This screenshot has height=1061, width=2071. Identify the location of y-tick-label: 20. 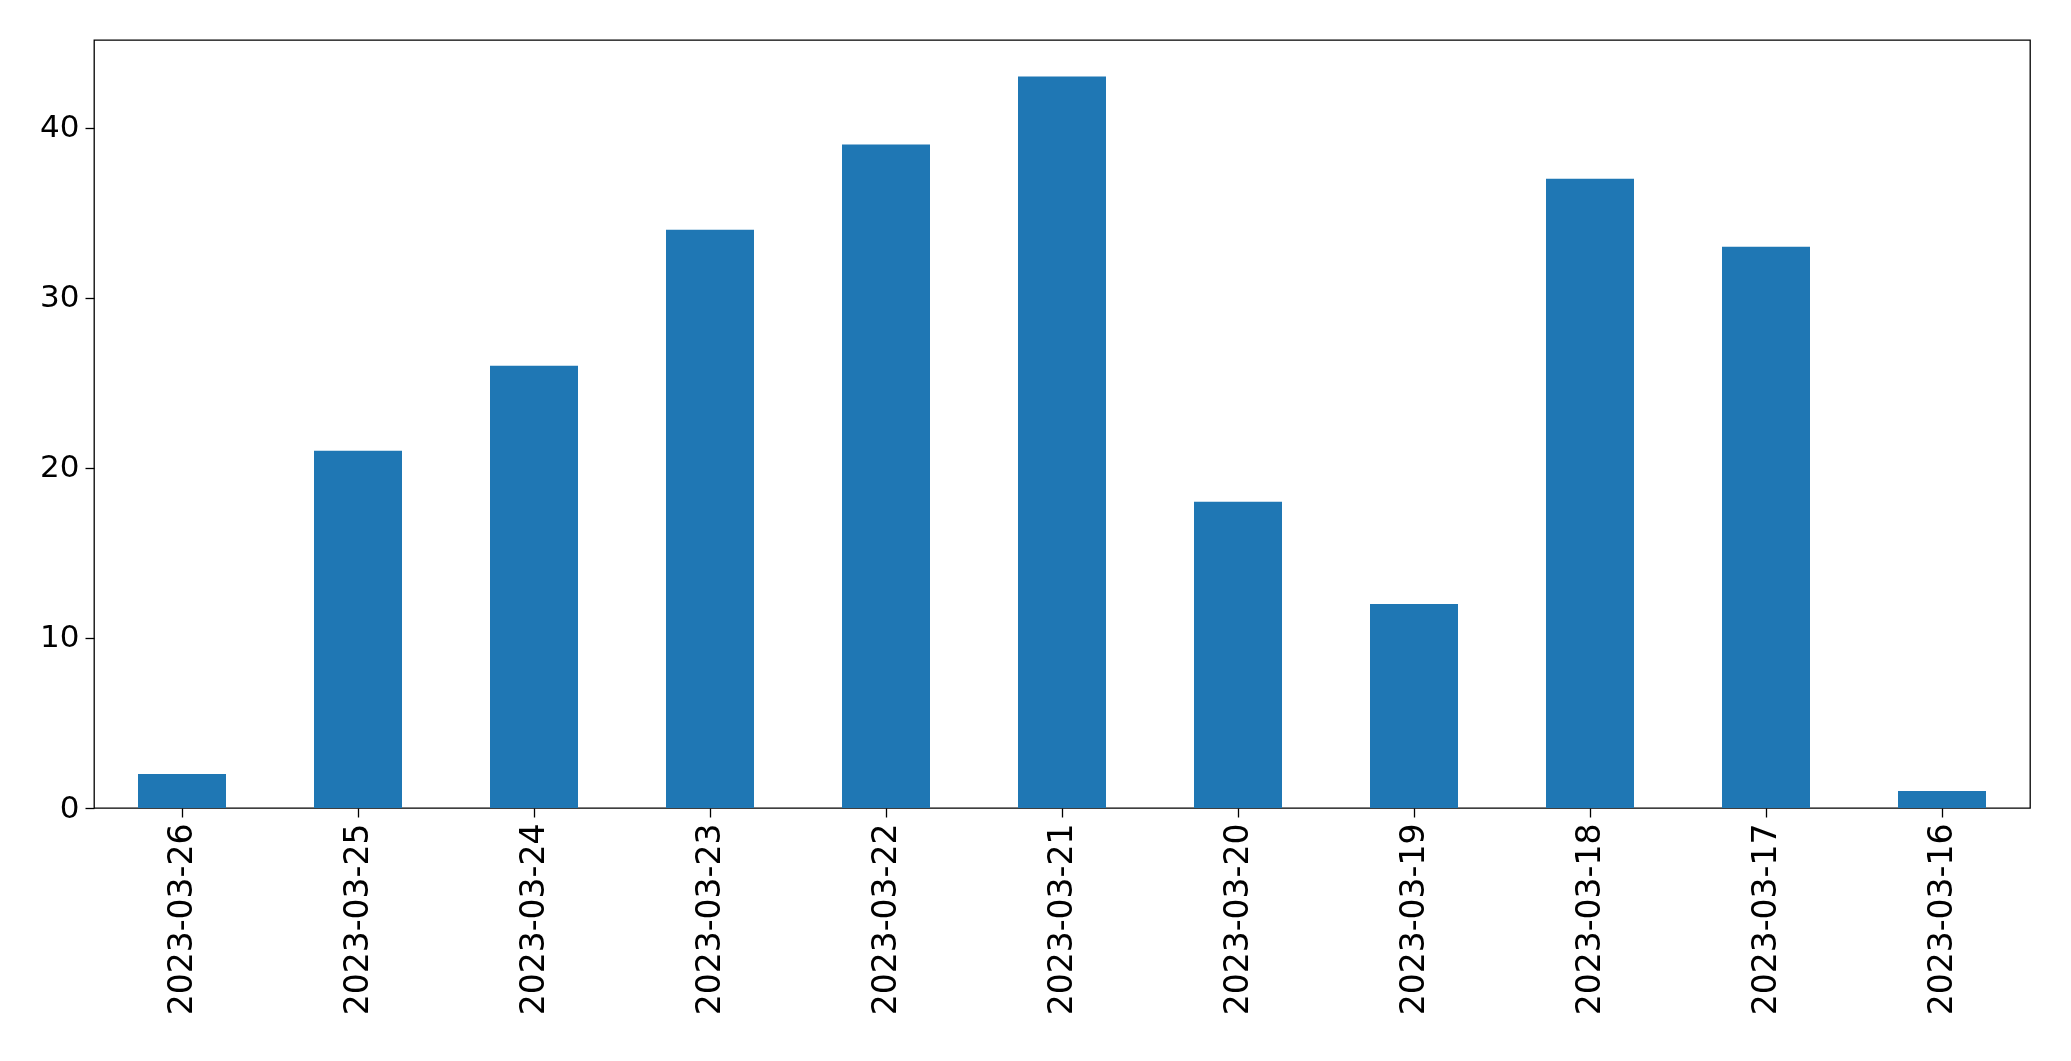
(60, 466).